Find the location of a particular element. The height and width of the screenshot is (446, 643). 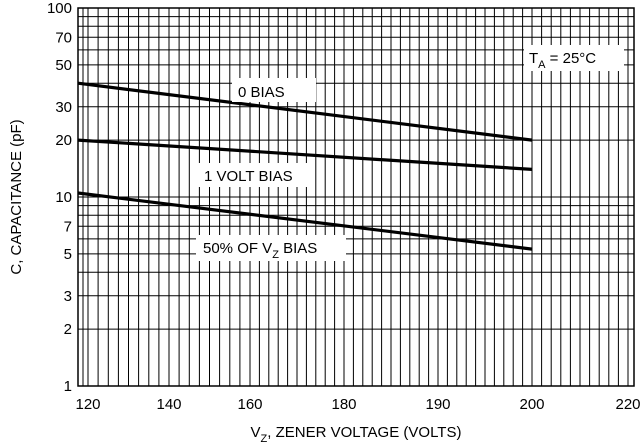

curve-0-bias is located at coordinates (305, 111).